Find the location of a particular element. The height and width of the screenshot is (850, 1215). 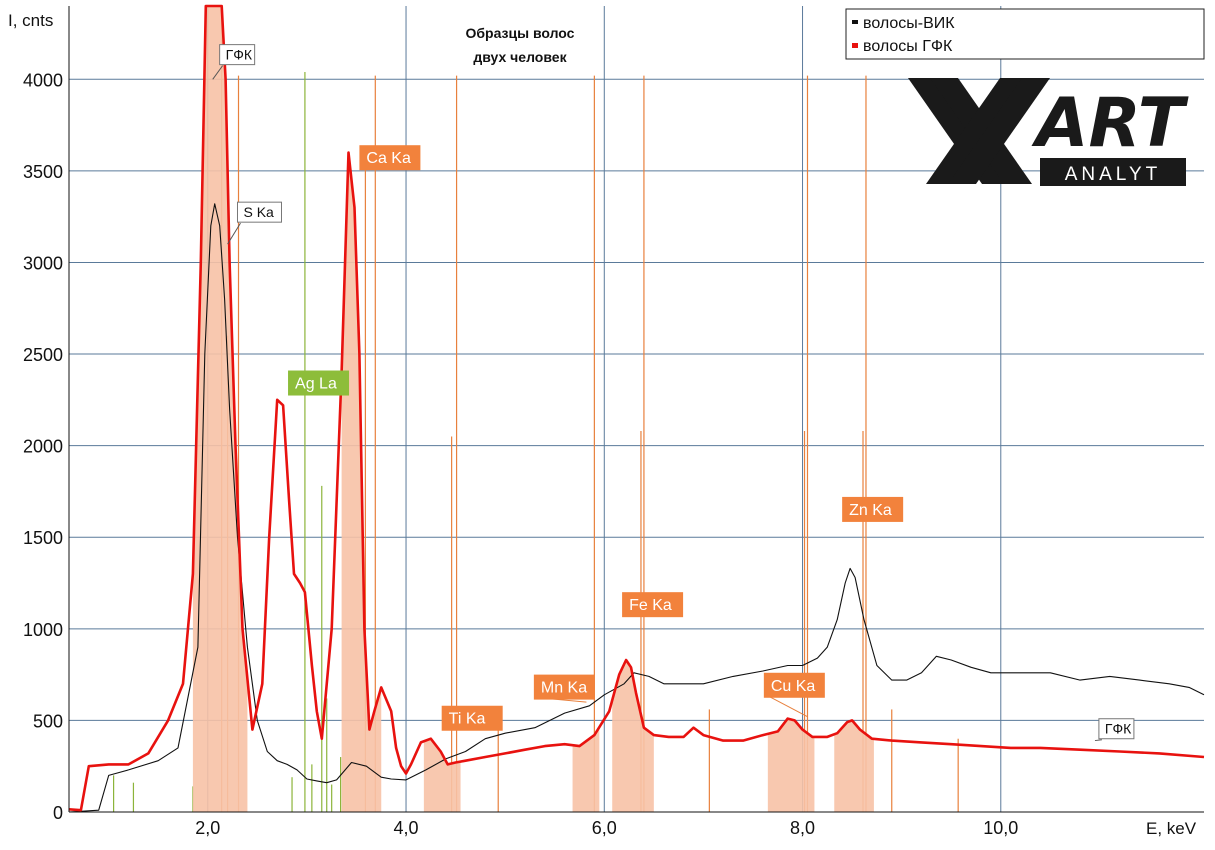

annotation-3: Ca Ka is located at coordinates (390, 158).